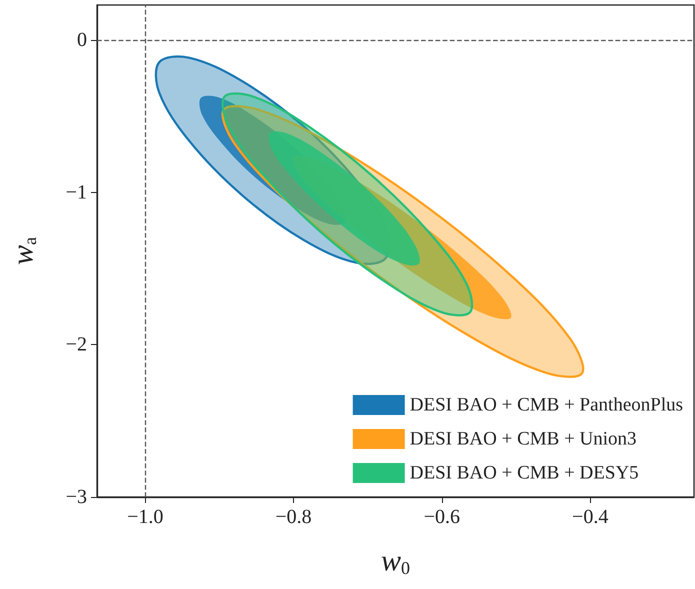 The width and height of the screenshot is (695, 589). What do you see at coordinates (76, 497) in the screenshot?
I see `y-tick-label: −3` at bounding box center [76, 497].